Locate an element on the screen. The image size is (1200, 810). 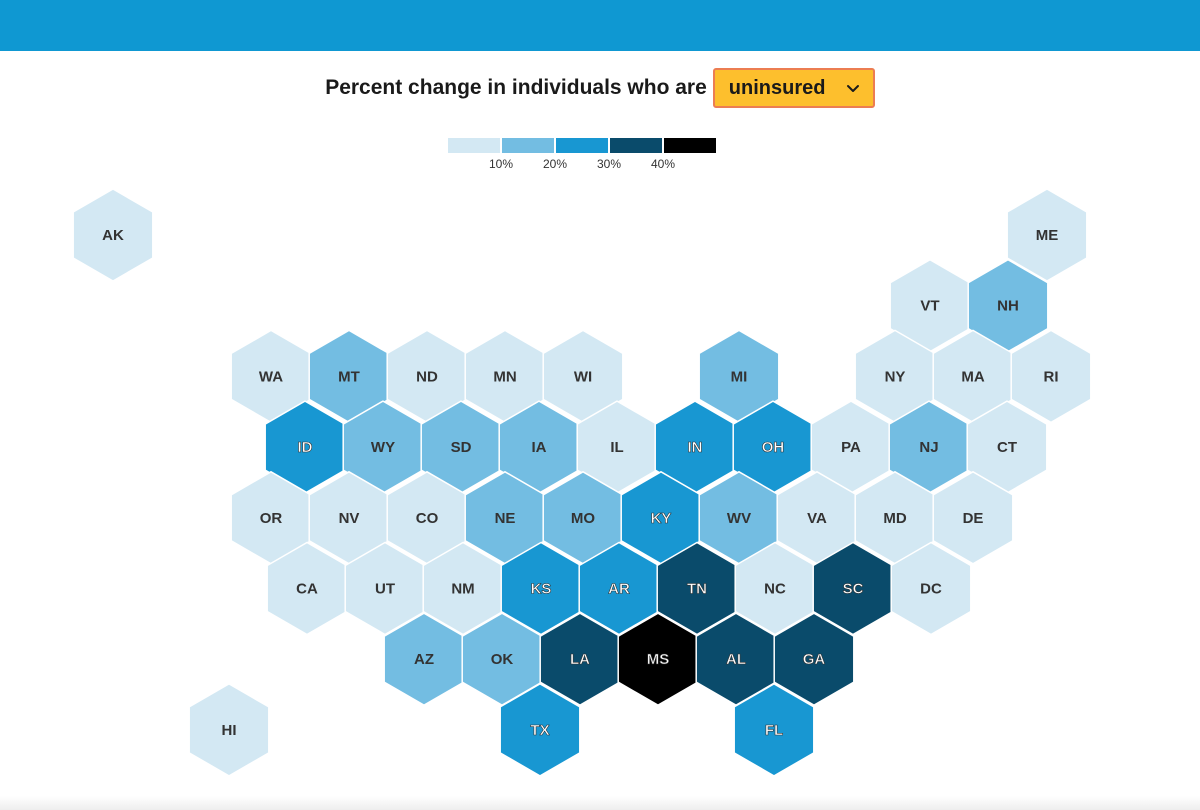
state-hex-sc: SC is located at coordinates (853, 588).